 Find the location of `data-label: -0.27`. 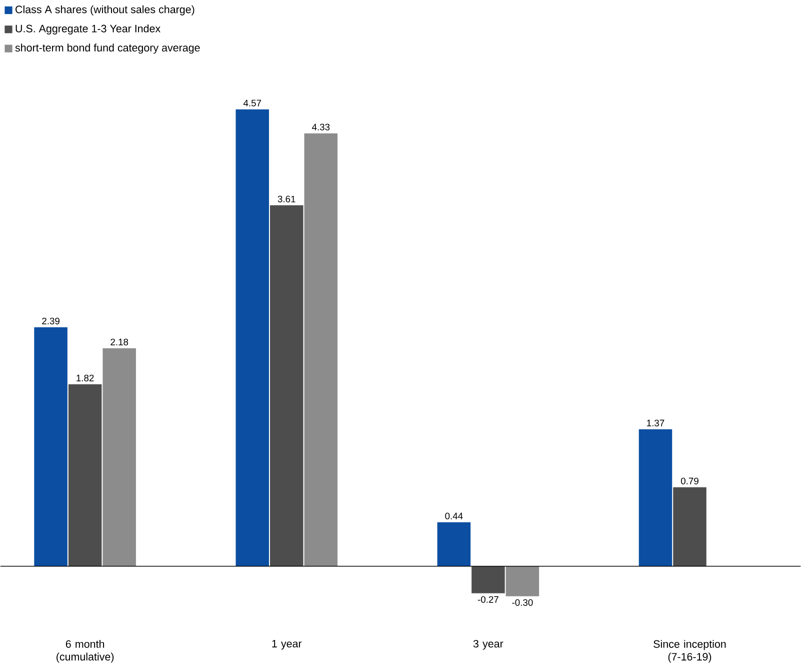

data-label: -0.27 is located at coordinates (488, 599).